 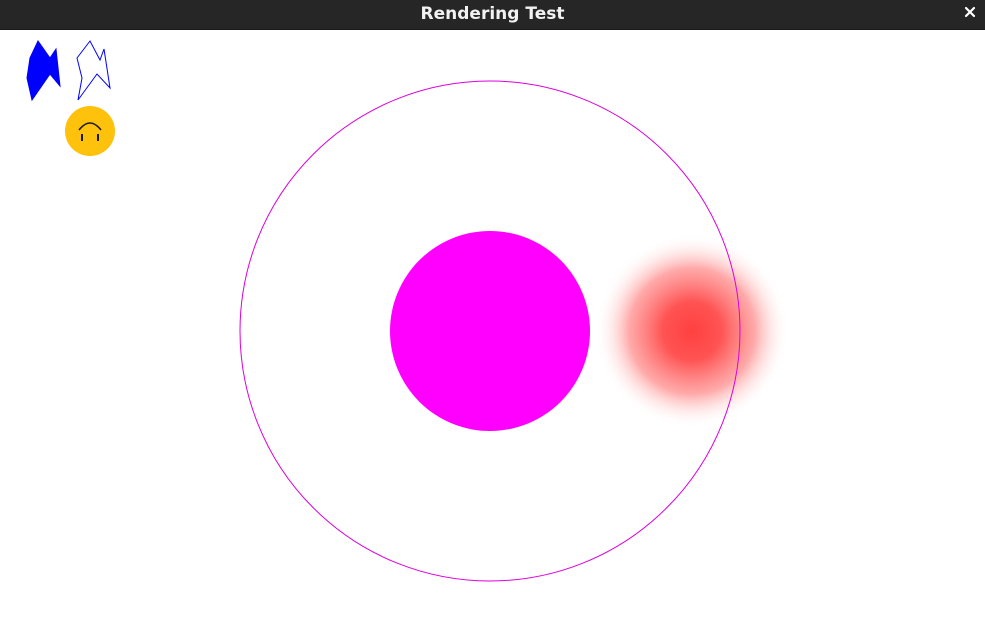 I want to click on close-button, so click(x=970, y=12).